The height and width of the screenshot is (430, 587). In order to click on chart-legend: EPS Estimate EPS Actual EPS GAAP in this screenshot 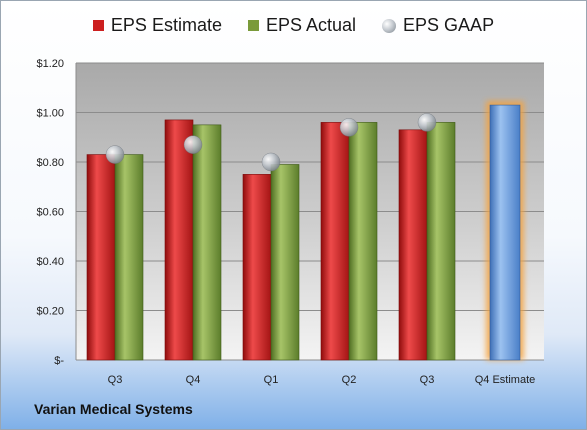, I will do `click(293, 25)`.